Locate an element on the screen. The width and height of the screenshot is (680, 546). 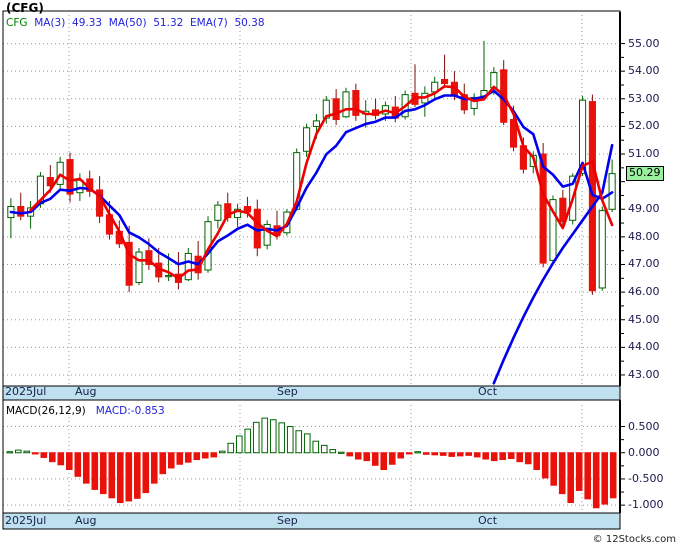
y-axis-label: 44.00 is located at coordinates (644, 347).